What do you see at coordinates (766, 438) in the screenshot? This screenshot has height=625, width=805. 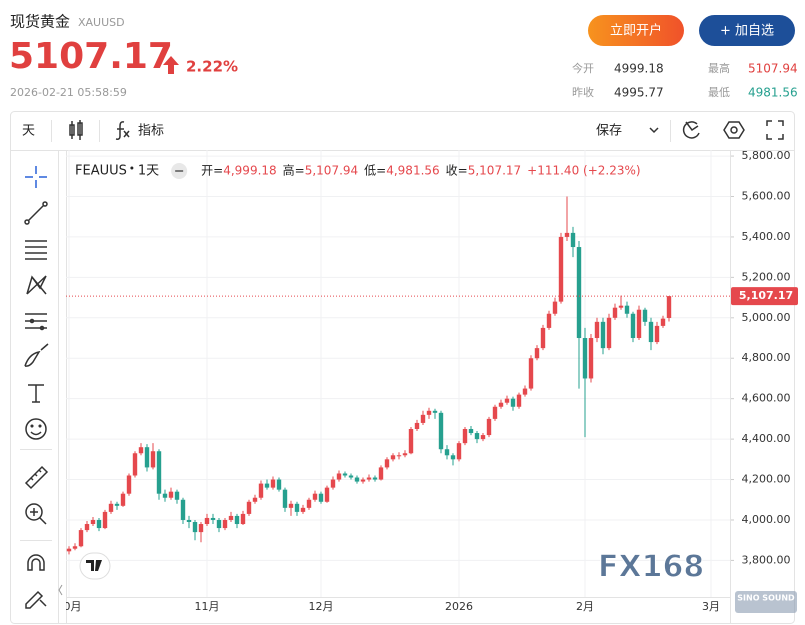 I see `y-tick-label: 4,400.00` at bounding box center [766, 438].